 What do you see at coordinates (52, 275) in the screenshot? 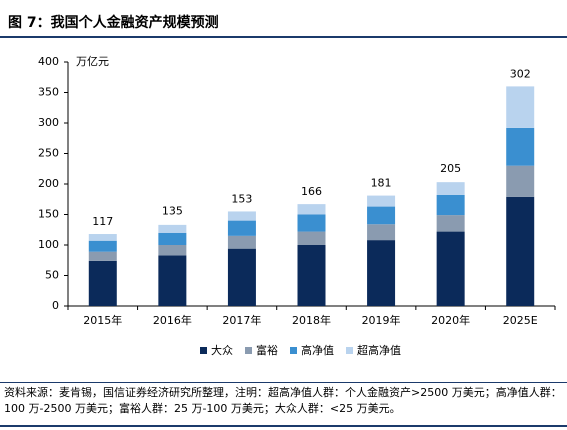
I see `y-tick-label: 50` at bounding box center [52, 275].